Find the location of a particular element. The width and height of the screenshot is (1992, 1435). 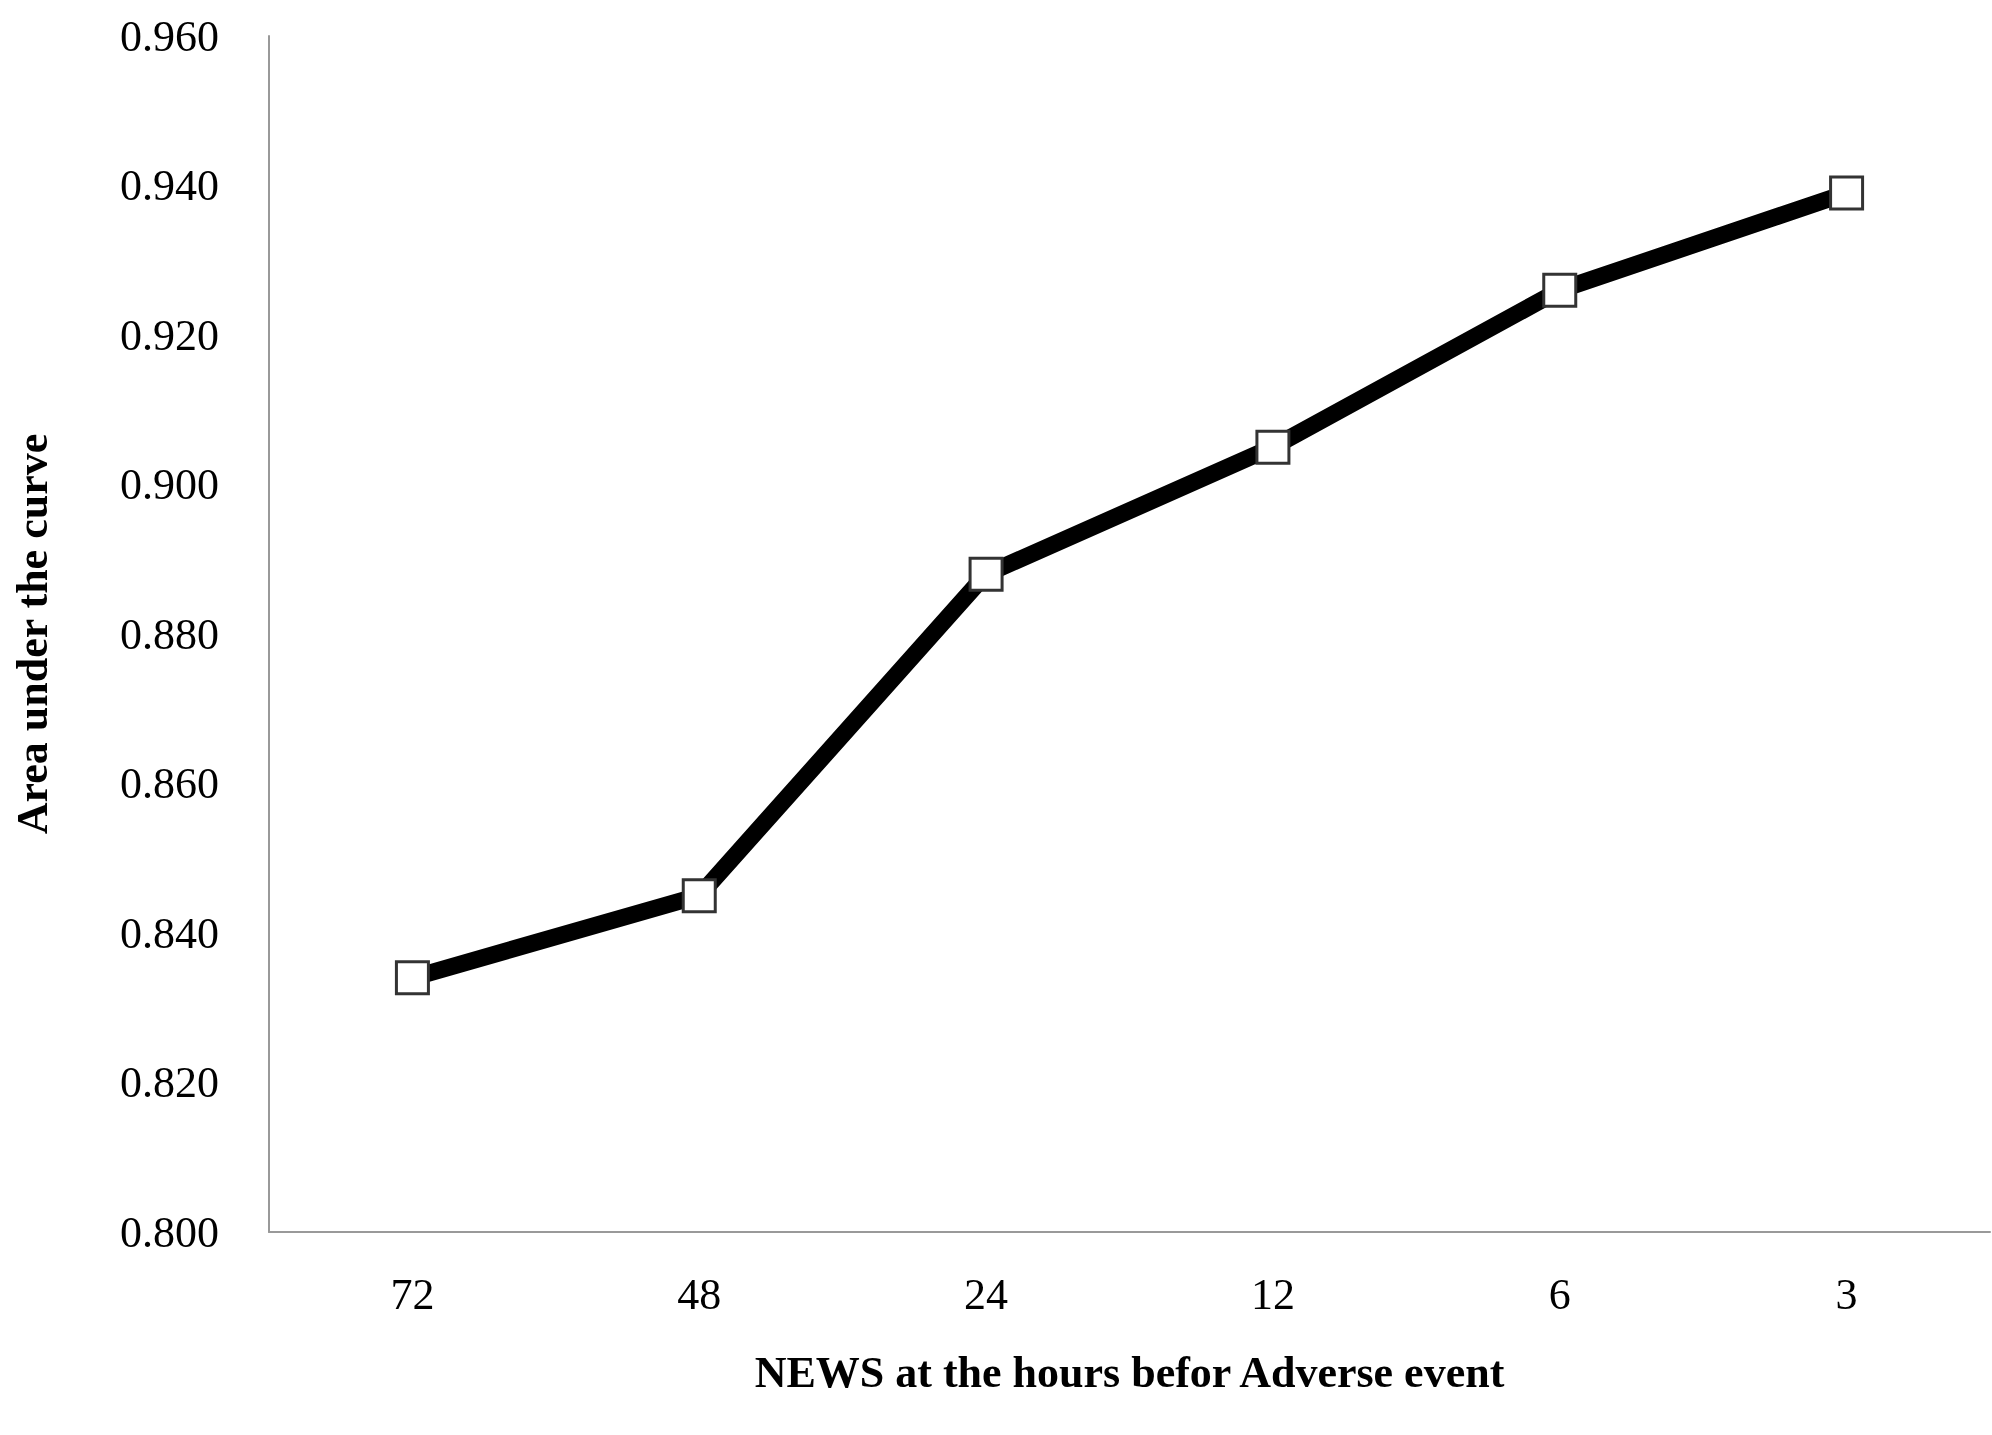

y-tick-label: 0.960 is located at coordinates (169, 36).